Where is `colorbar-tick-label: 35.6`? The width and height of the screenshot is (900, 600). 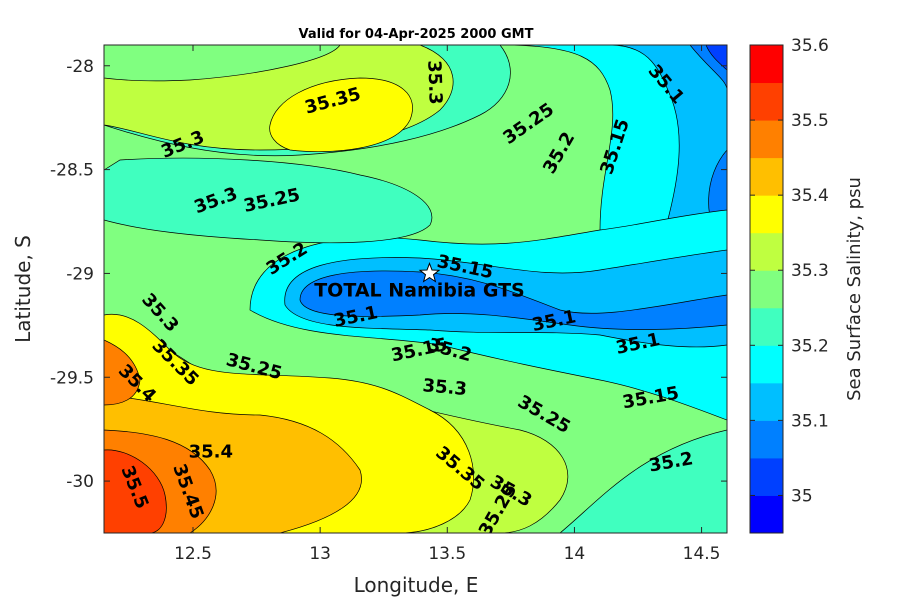 colorbar-tick-label: 35.6 is located at coordinates (810, 46).